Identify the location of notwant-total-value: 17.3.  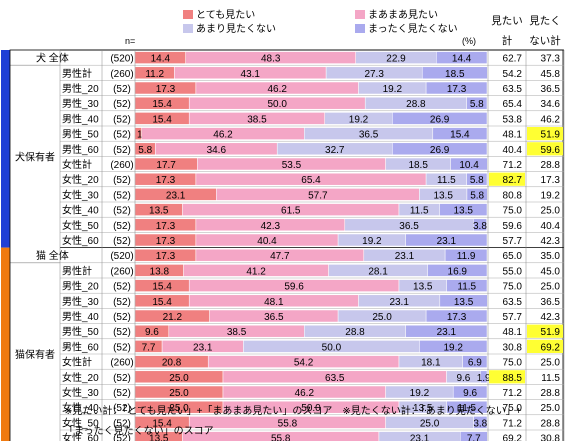
(551, 180).